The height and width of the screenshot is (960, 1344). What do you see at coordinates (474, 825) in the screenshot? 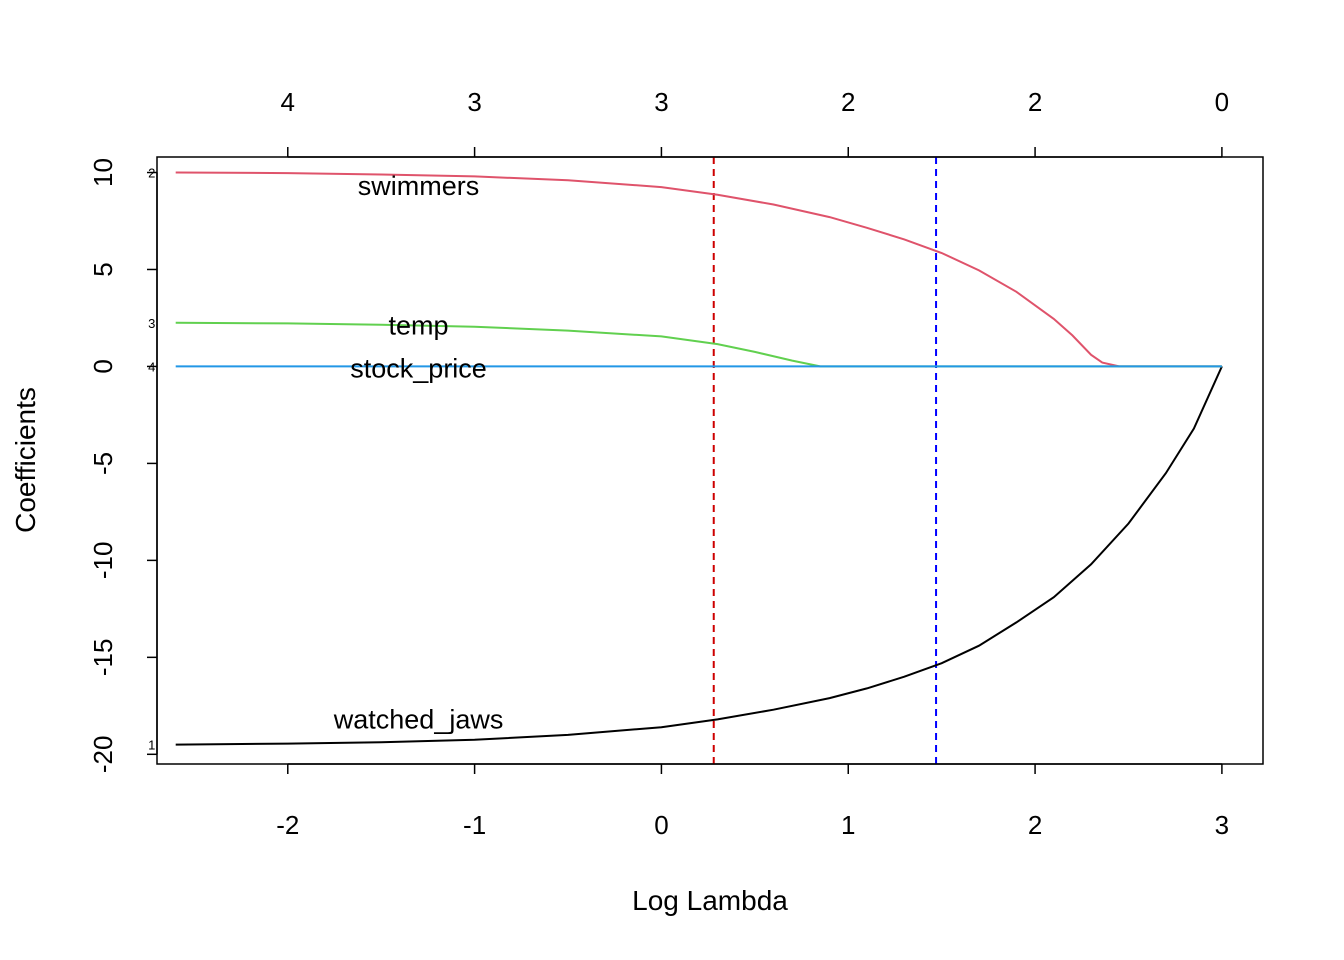
I see `x-tick-label: -1` at bounding box center [474, 825].